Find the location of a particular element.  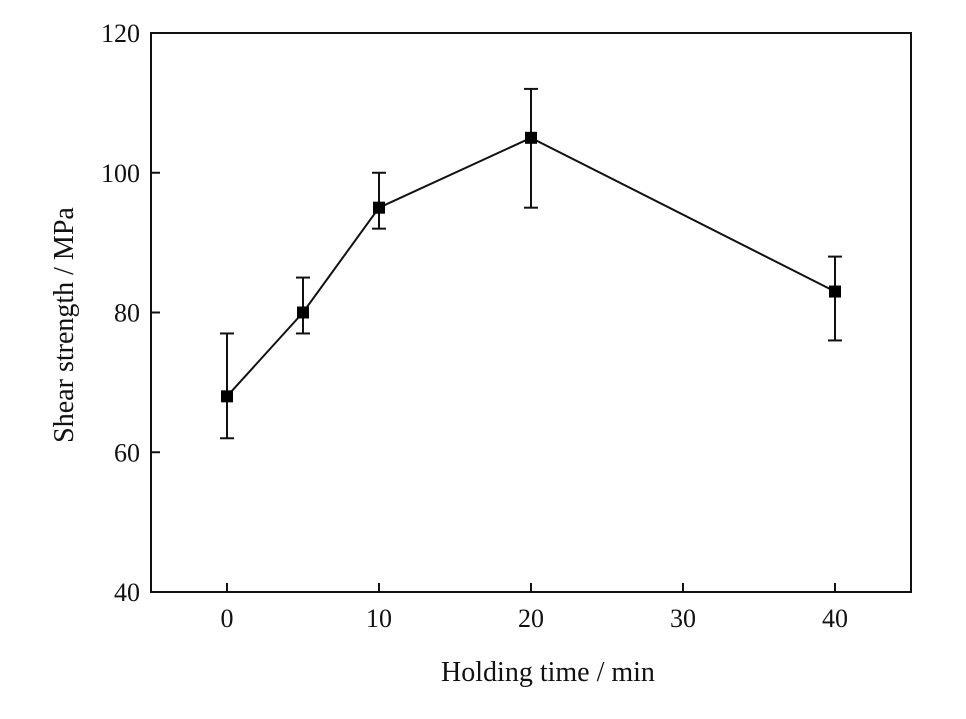

x-tick-label-10: 10 is located at coordinates (379, 618).